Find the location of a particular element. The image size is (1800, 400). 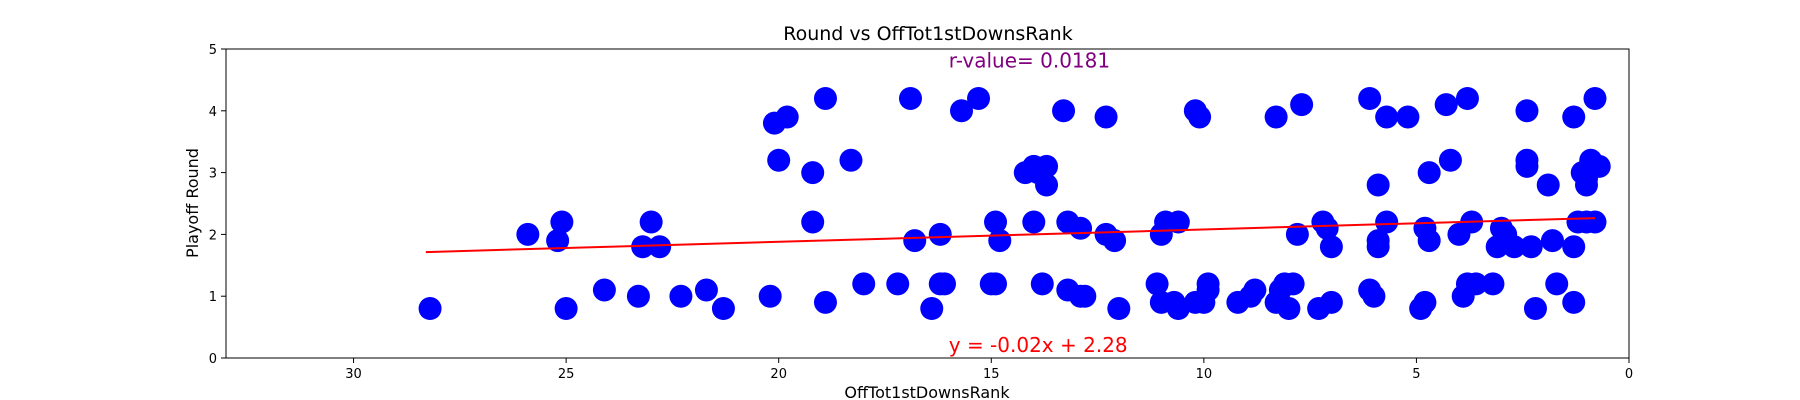

x-tick-label: 10 is located at coordinates (1204, 374).